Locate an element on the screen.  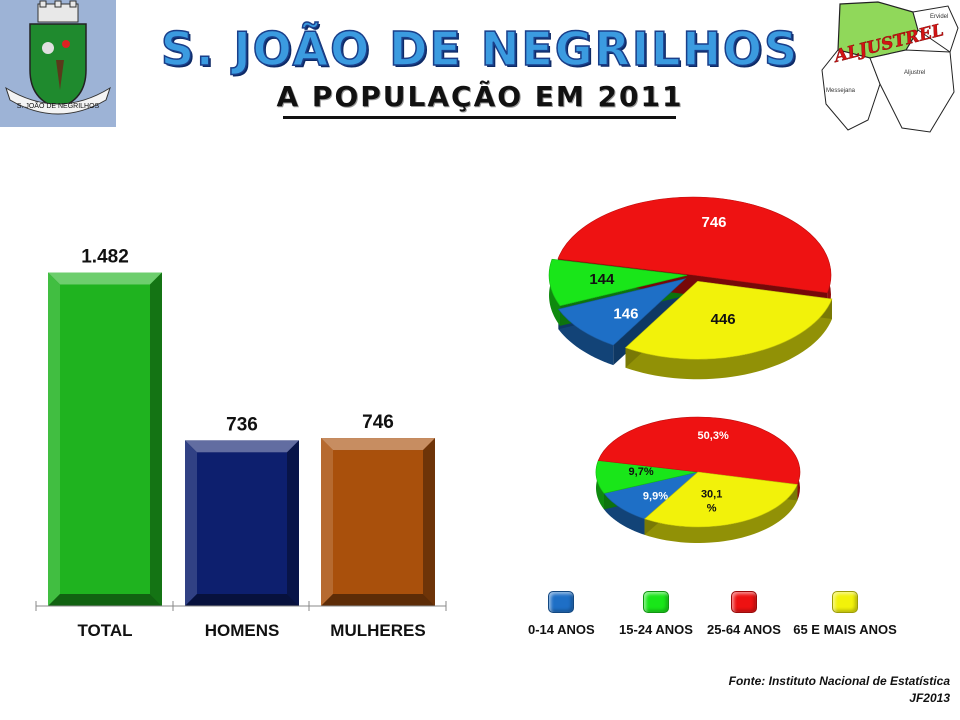
legend-item-0-14: 0-14 ANOS is located at coordinates (561, 614).